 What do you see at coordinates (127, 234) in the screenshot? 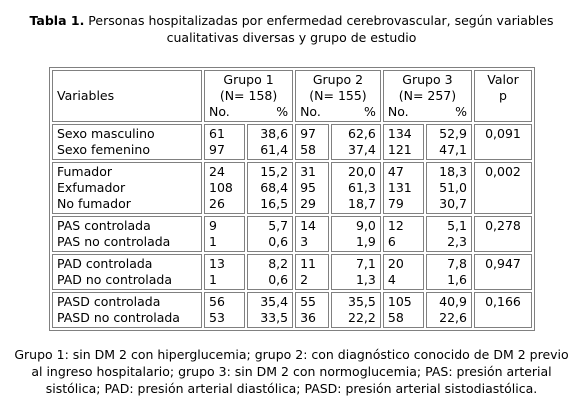
I see `row-variable-labels: PAS controlada PAS no controlada` at bounding box center [127, 234].